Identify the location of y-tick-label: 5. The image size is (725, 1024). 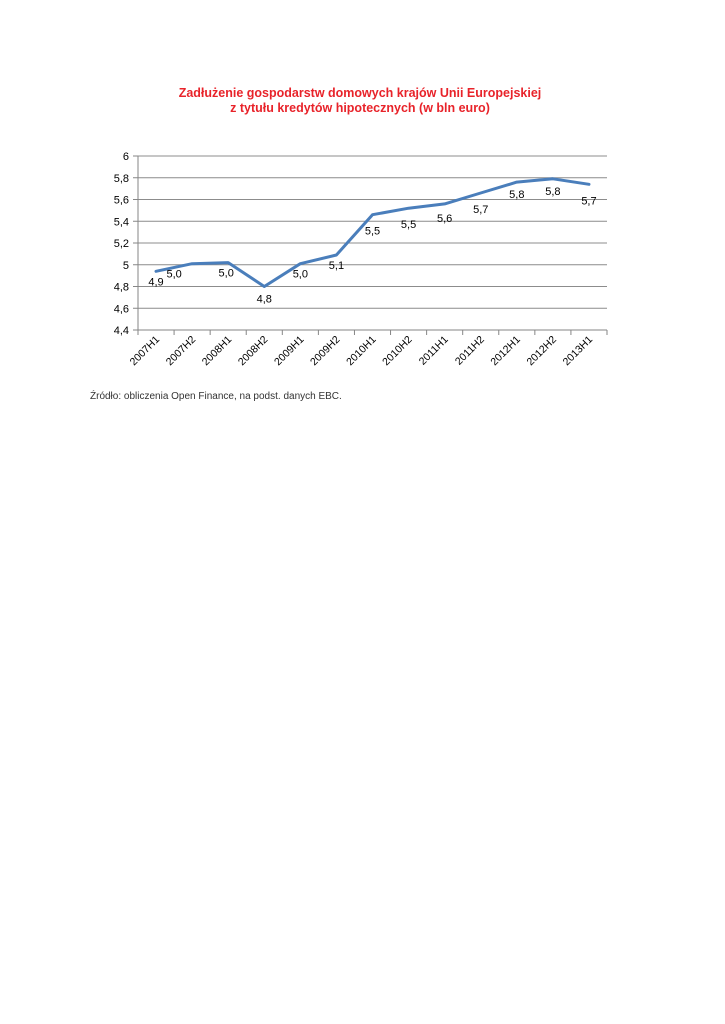
(126, 266).